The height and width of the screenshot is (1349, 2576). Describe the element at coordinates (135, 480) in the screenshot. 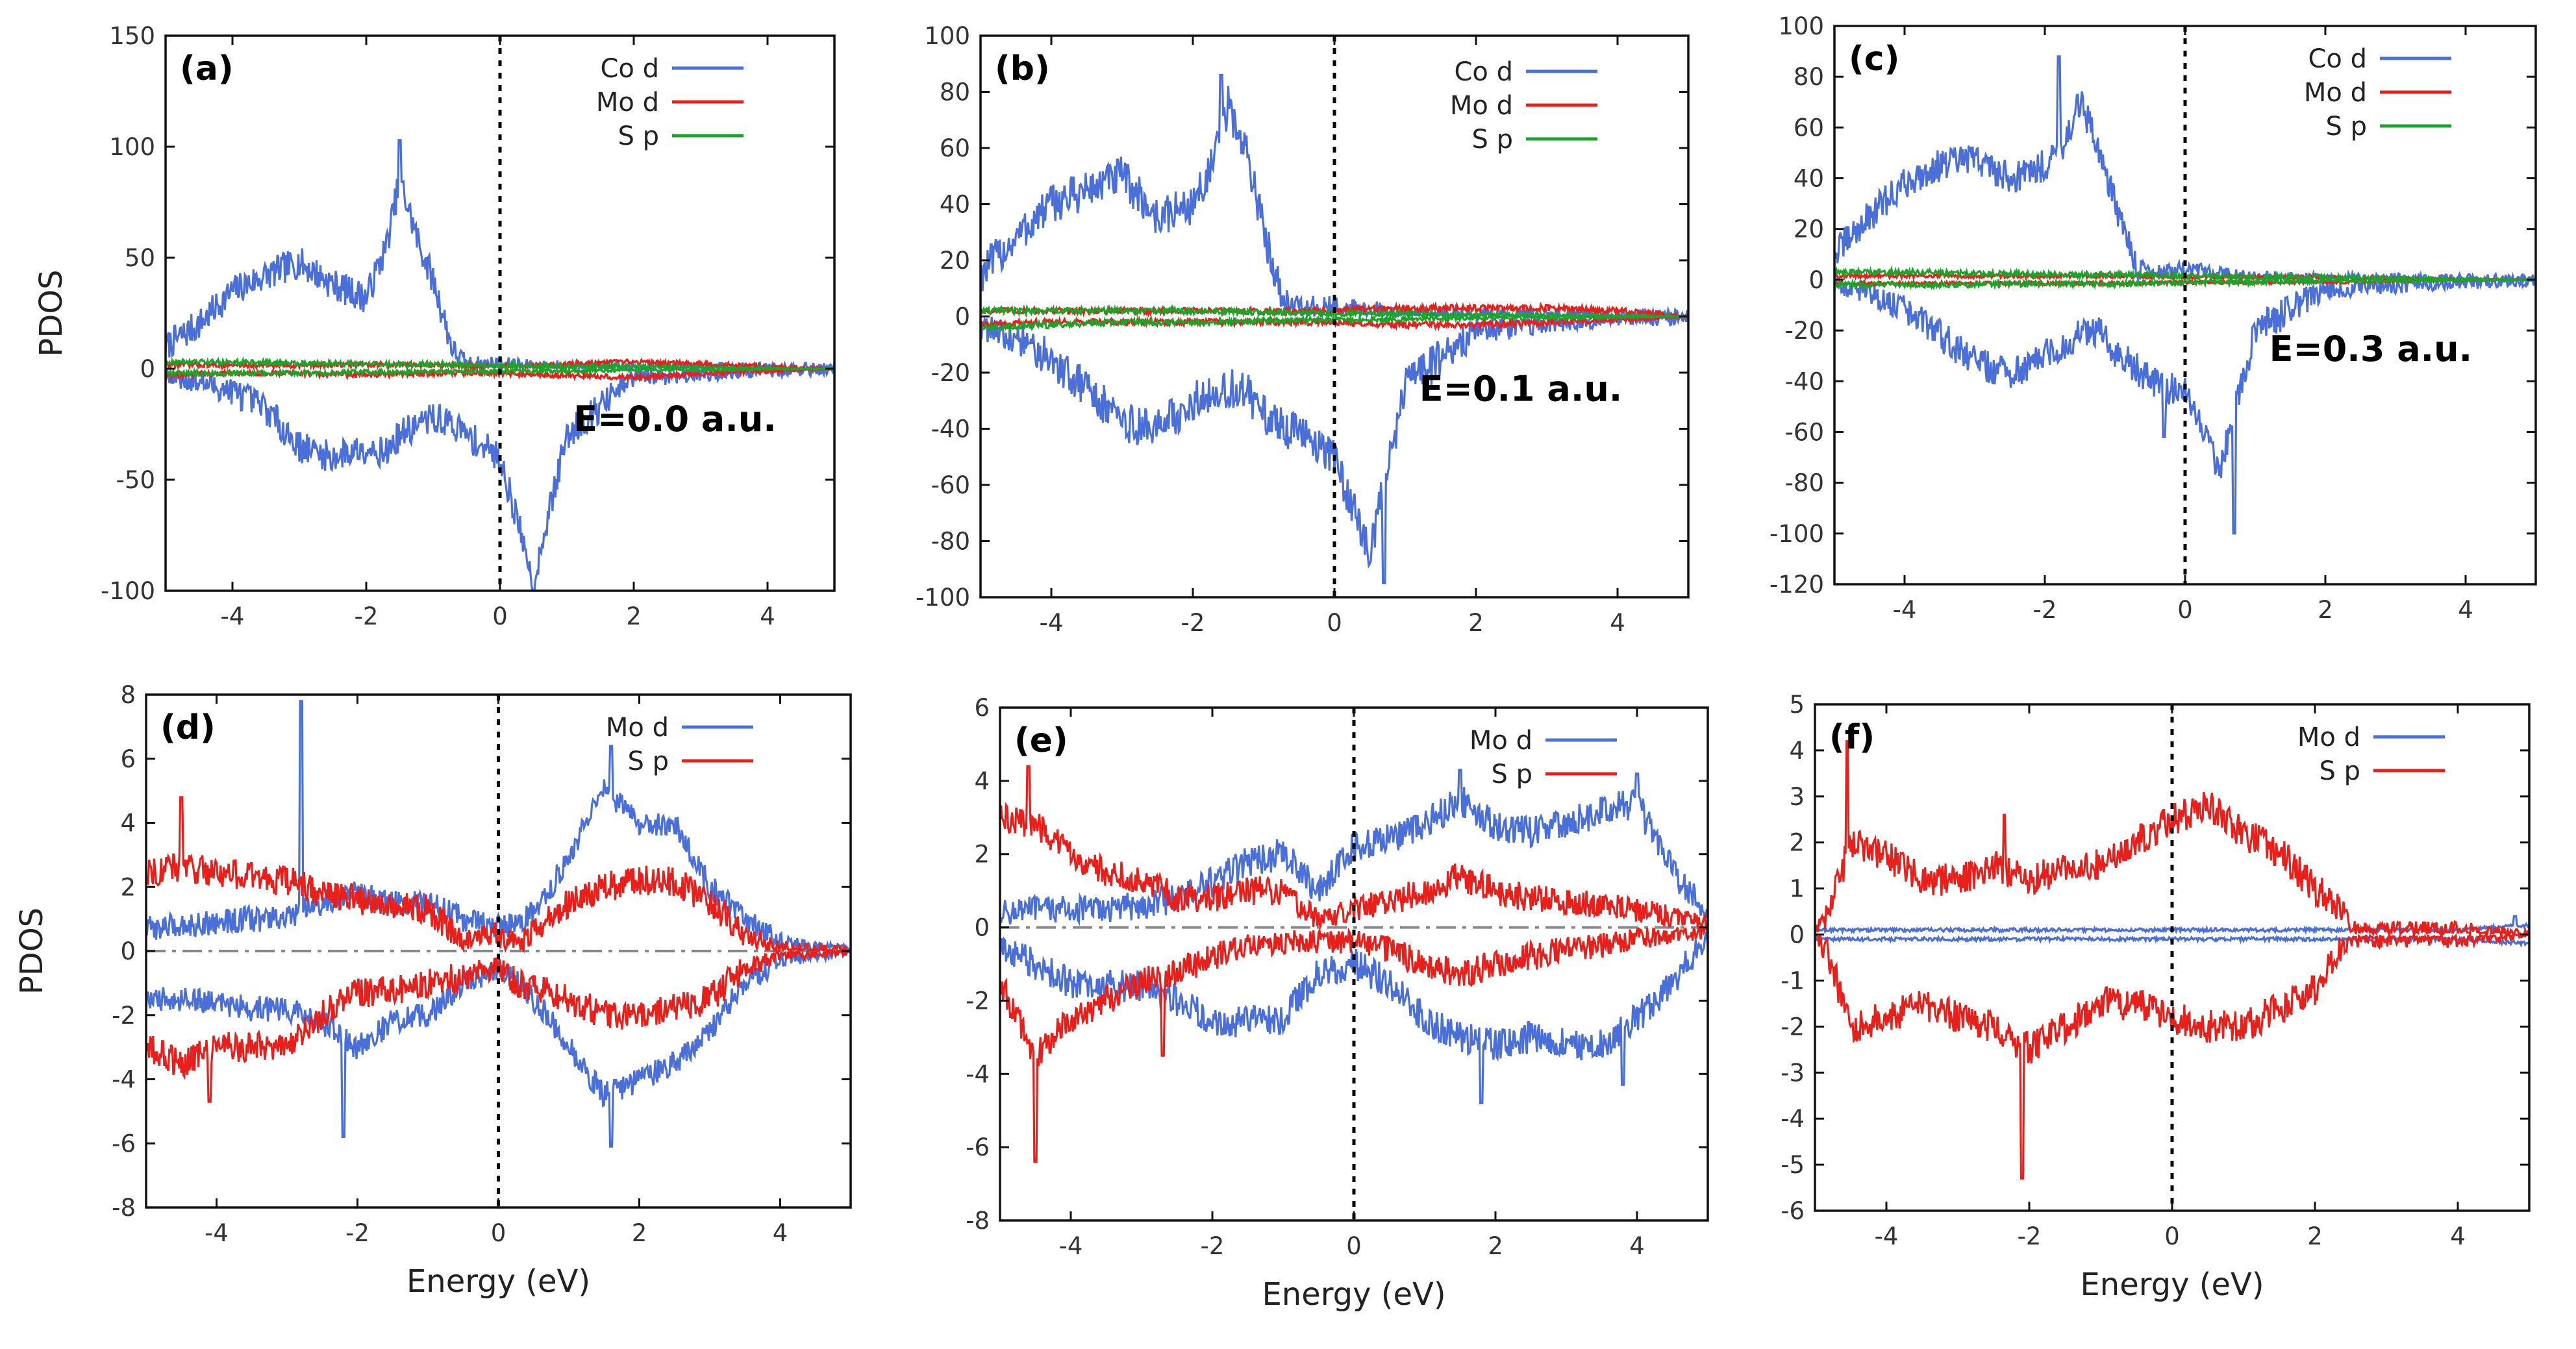

I see `y-tick-label: -50` at that location.